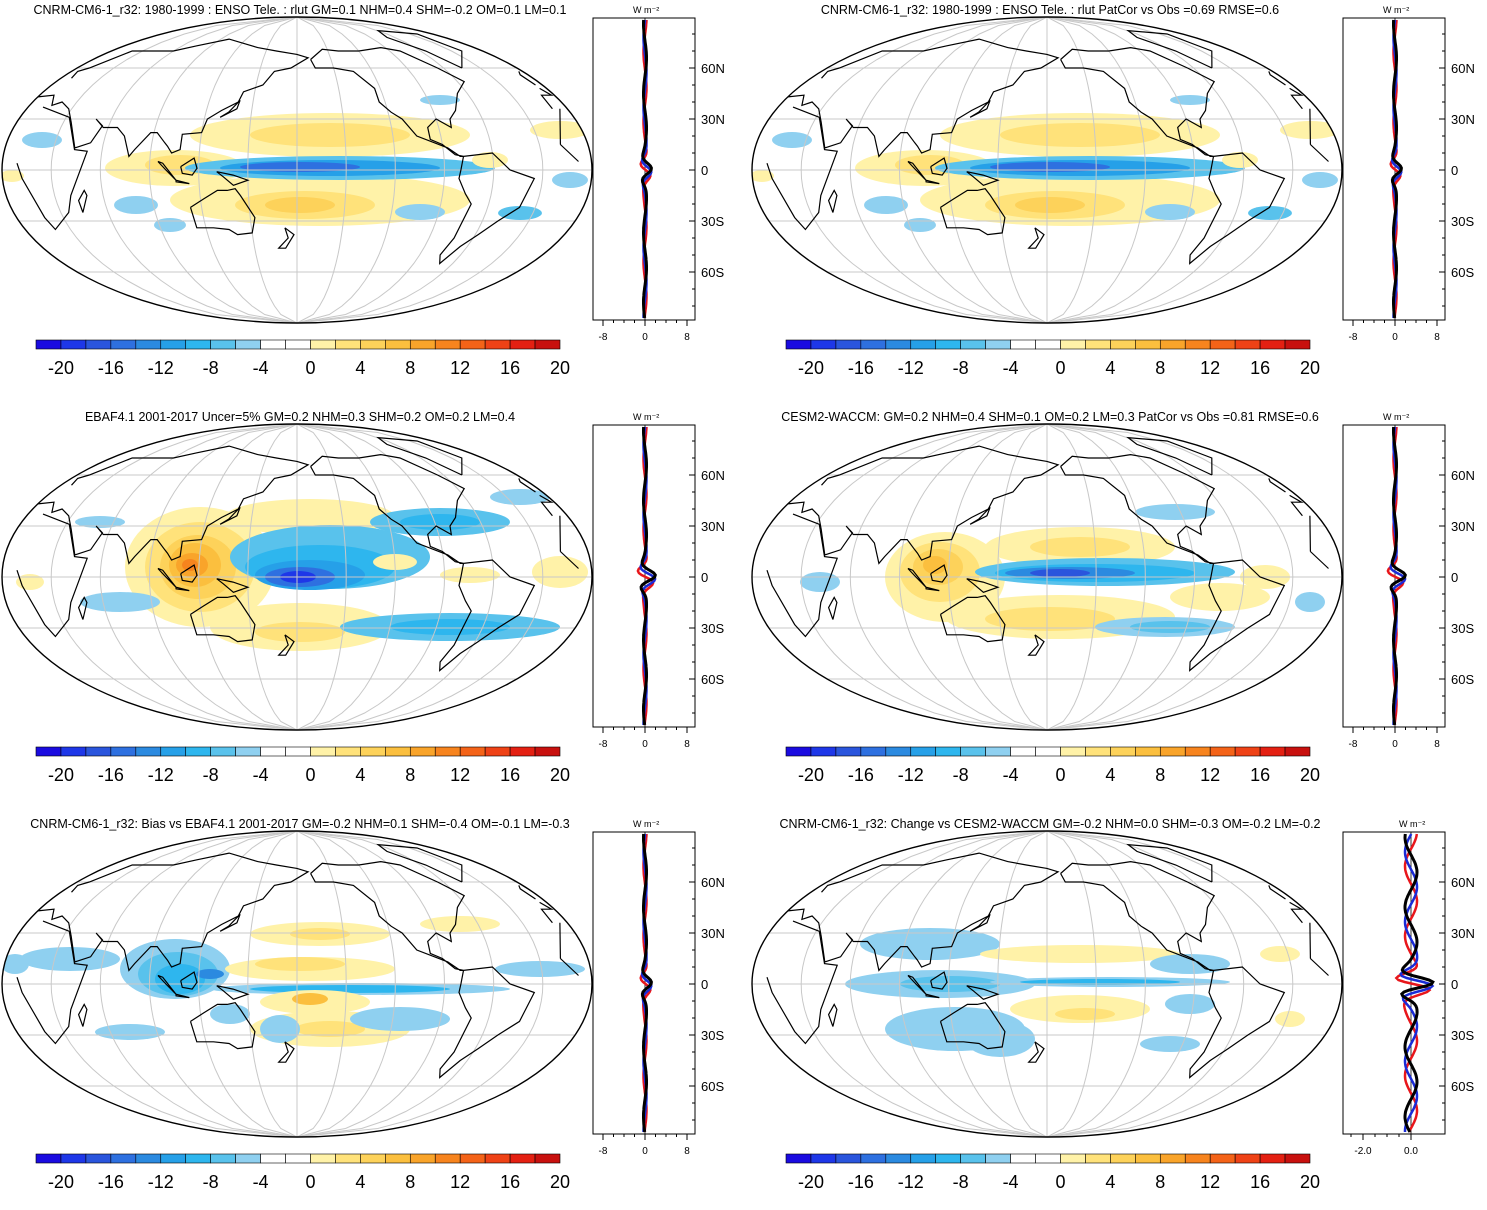 Image resolution: width=1487 pixels, height=1210 pixels. Describe the element at coordinates (1260, 1182) in the screenshot. I see `colorbar-label: 16` at that location.